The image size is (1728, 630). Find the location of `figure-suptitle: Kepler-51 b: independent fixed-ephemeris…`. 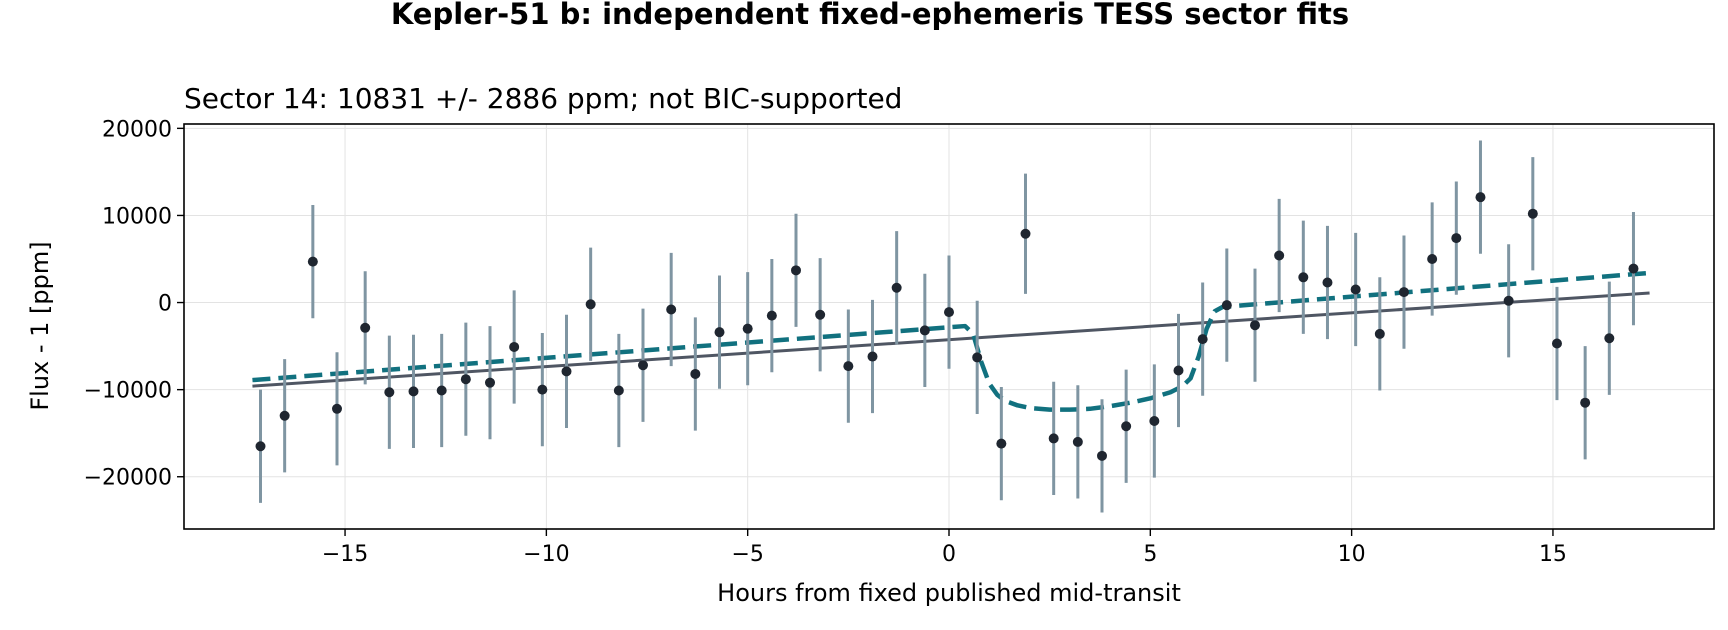

figure-suptitle: Kepler-51 b: independent fixed-ephemeris… is located at coordinates (870, 15).